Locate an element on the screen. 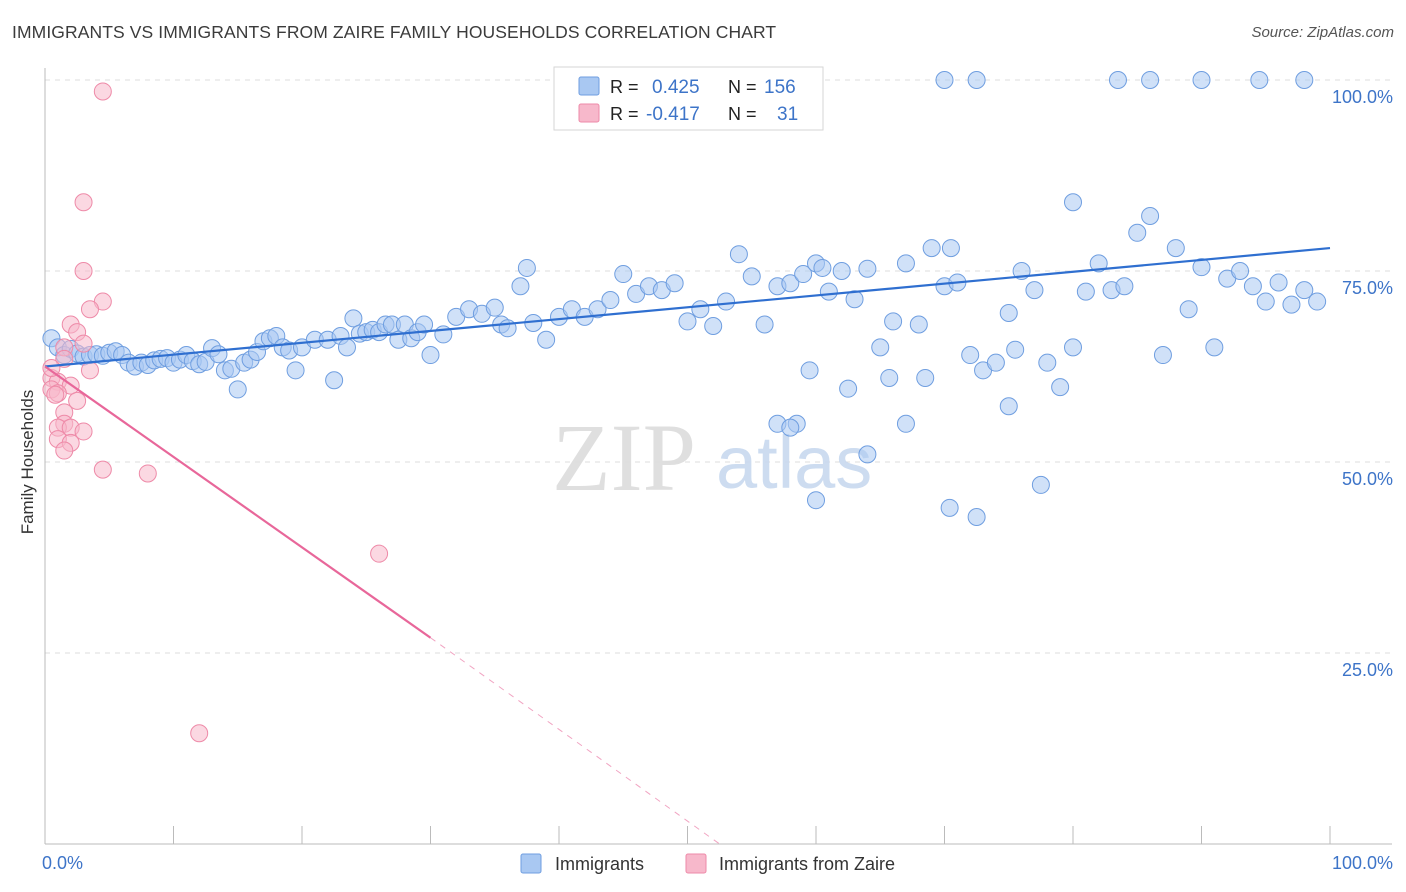 The width and height of the screenshot is (1406, 892). legend-swatch-blue is located at coordinates (589, 86).